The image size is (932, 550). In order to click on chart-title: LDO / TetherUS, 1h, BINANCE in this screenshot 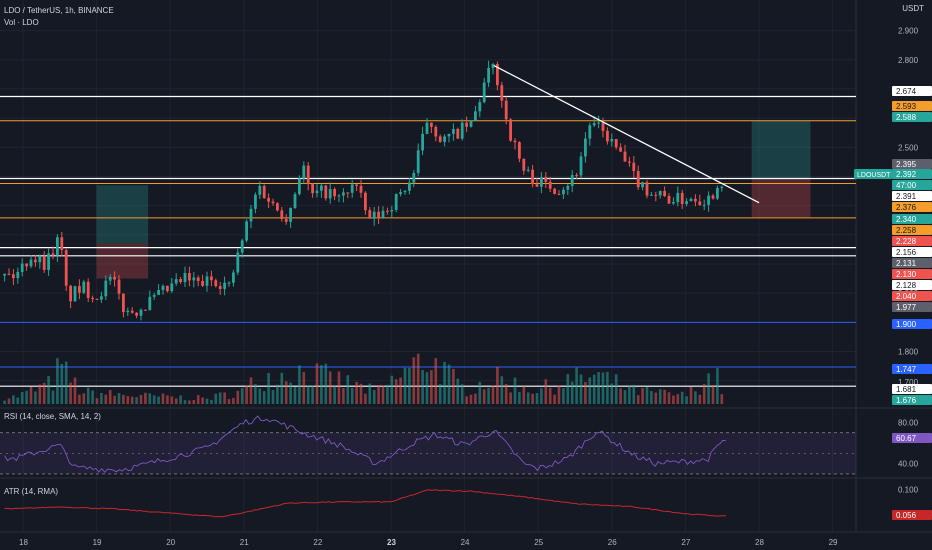, I will do `click(59, 10)`.